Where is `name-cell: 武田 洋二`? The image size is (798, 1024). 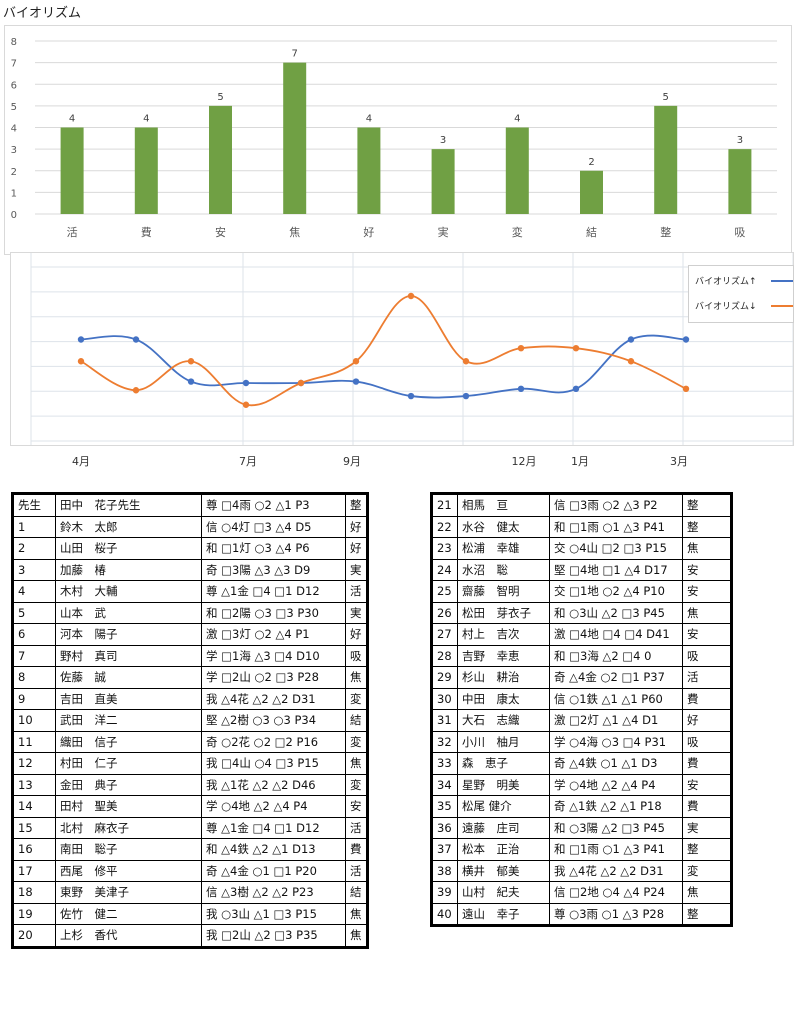
name-cell: 武田 洋二 is located at coordinates (128, 720).